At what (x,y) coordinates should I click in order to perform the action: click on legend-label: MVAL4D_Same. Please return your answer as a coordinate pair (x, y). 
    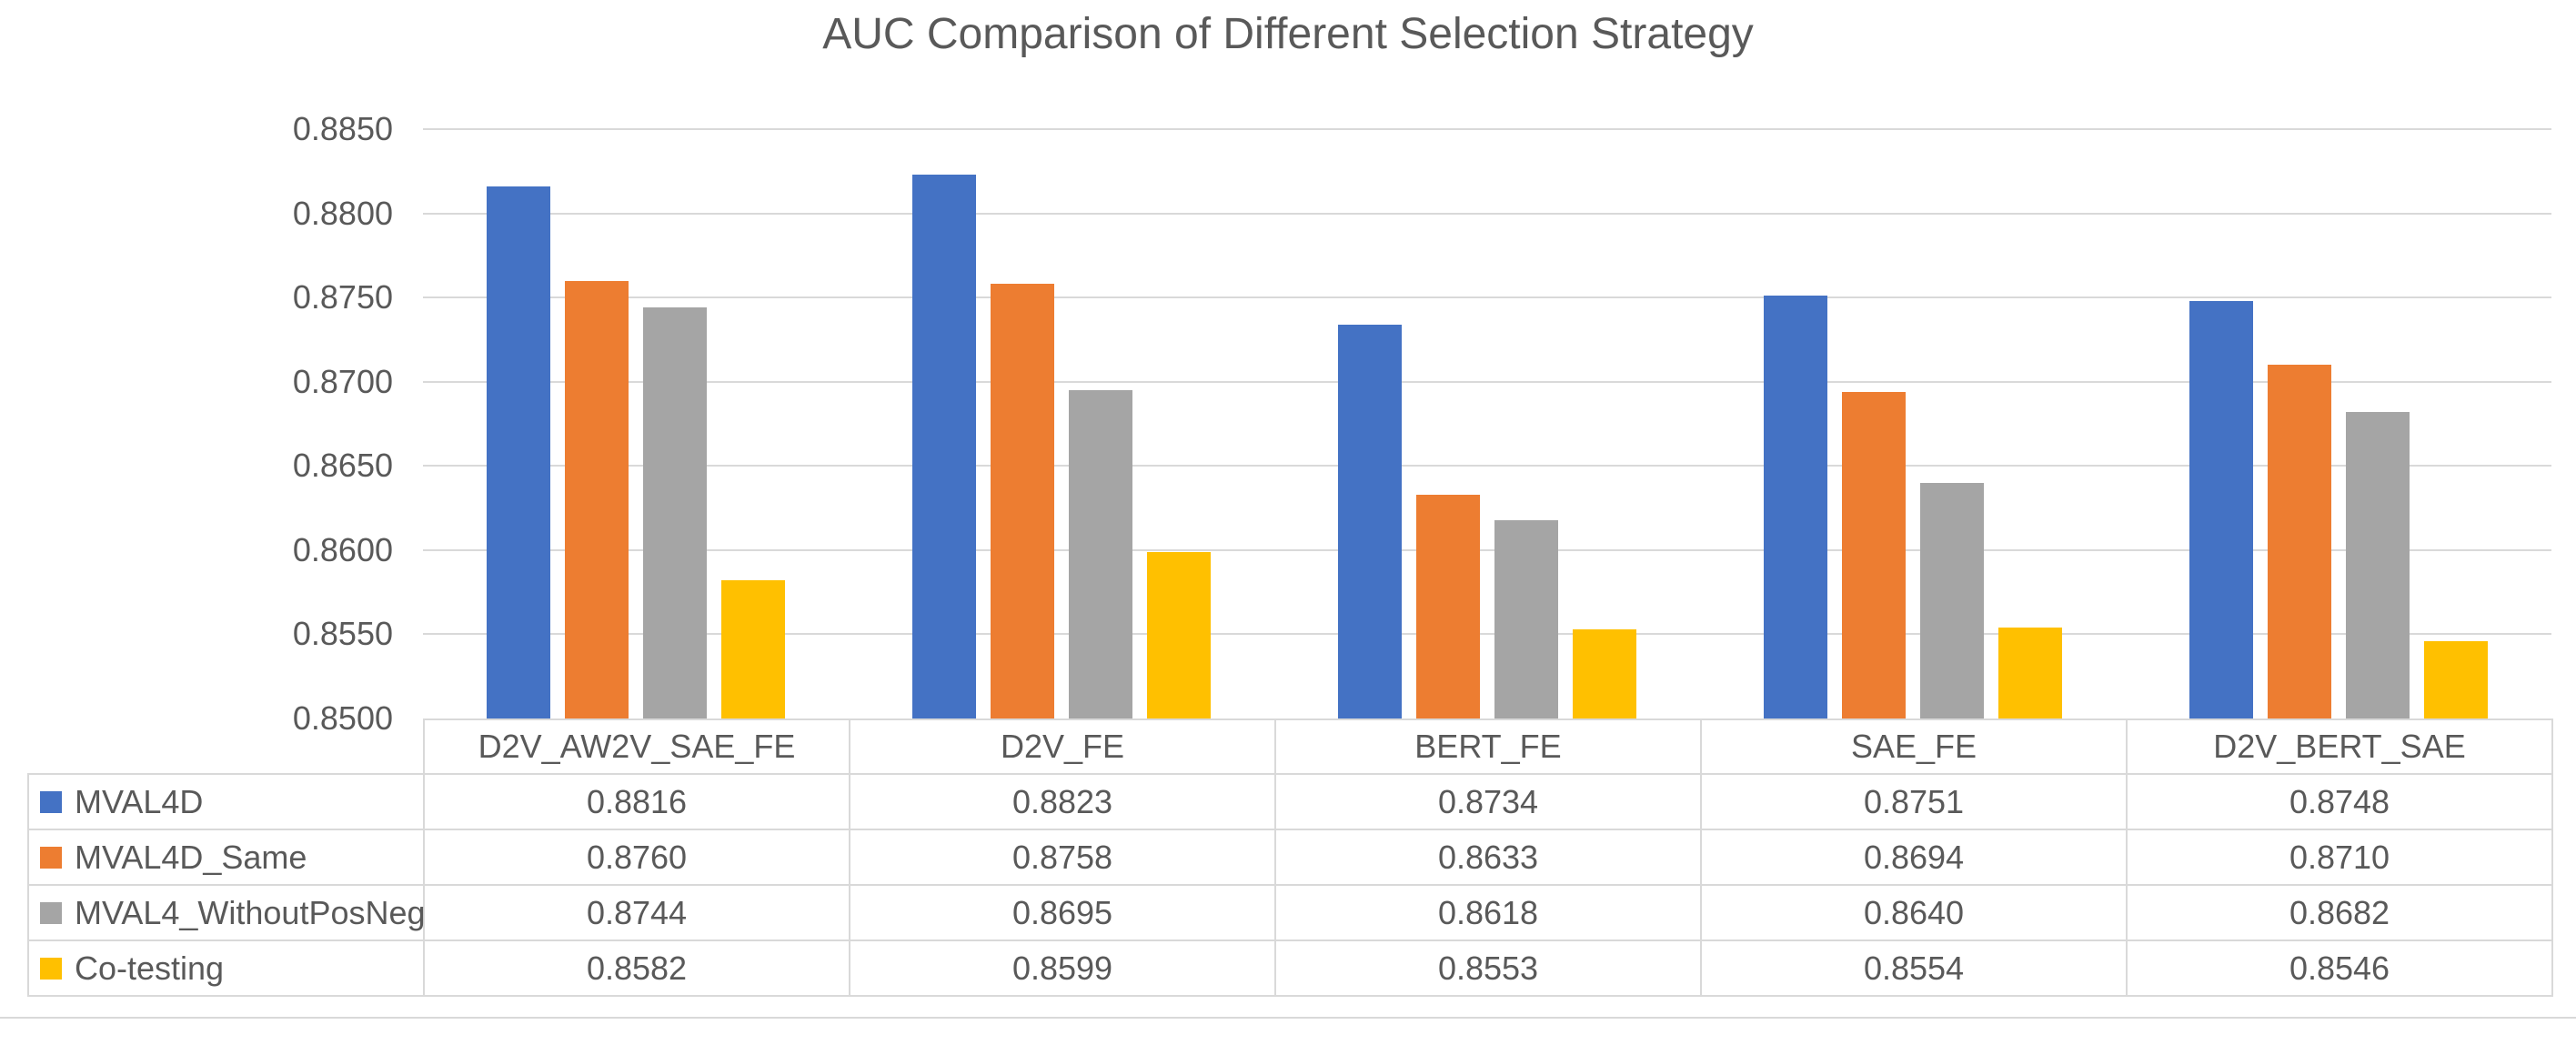
    Looking at the image, I should click on (191, 857).